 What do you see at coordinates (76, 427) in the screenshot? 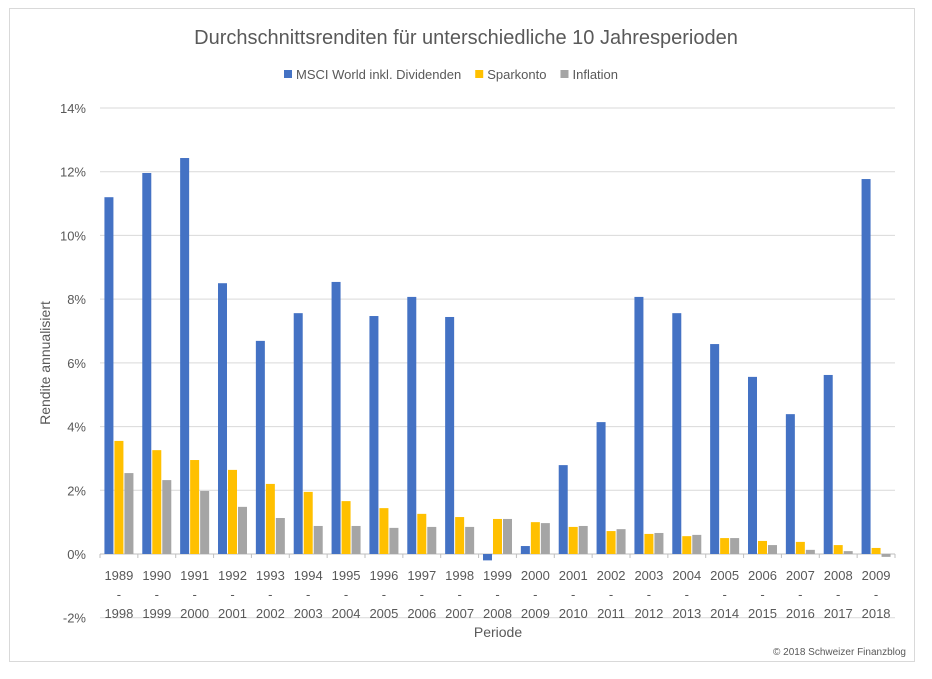
I see `y-tick-label: 4%` at bounding box center [76, 427].